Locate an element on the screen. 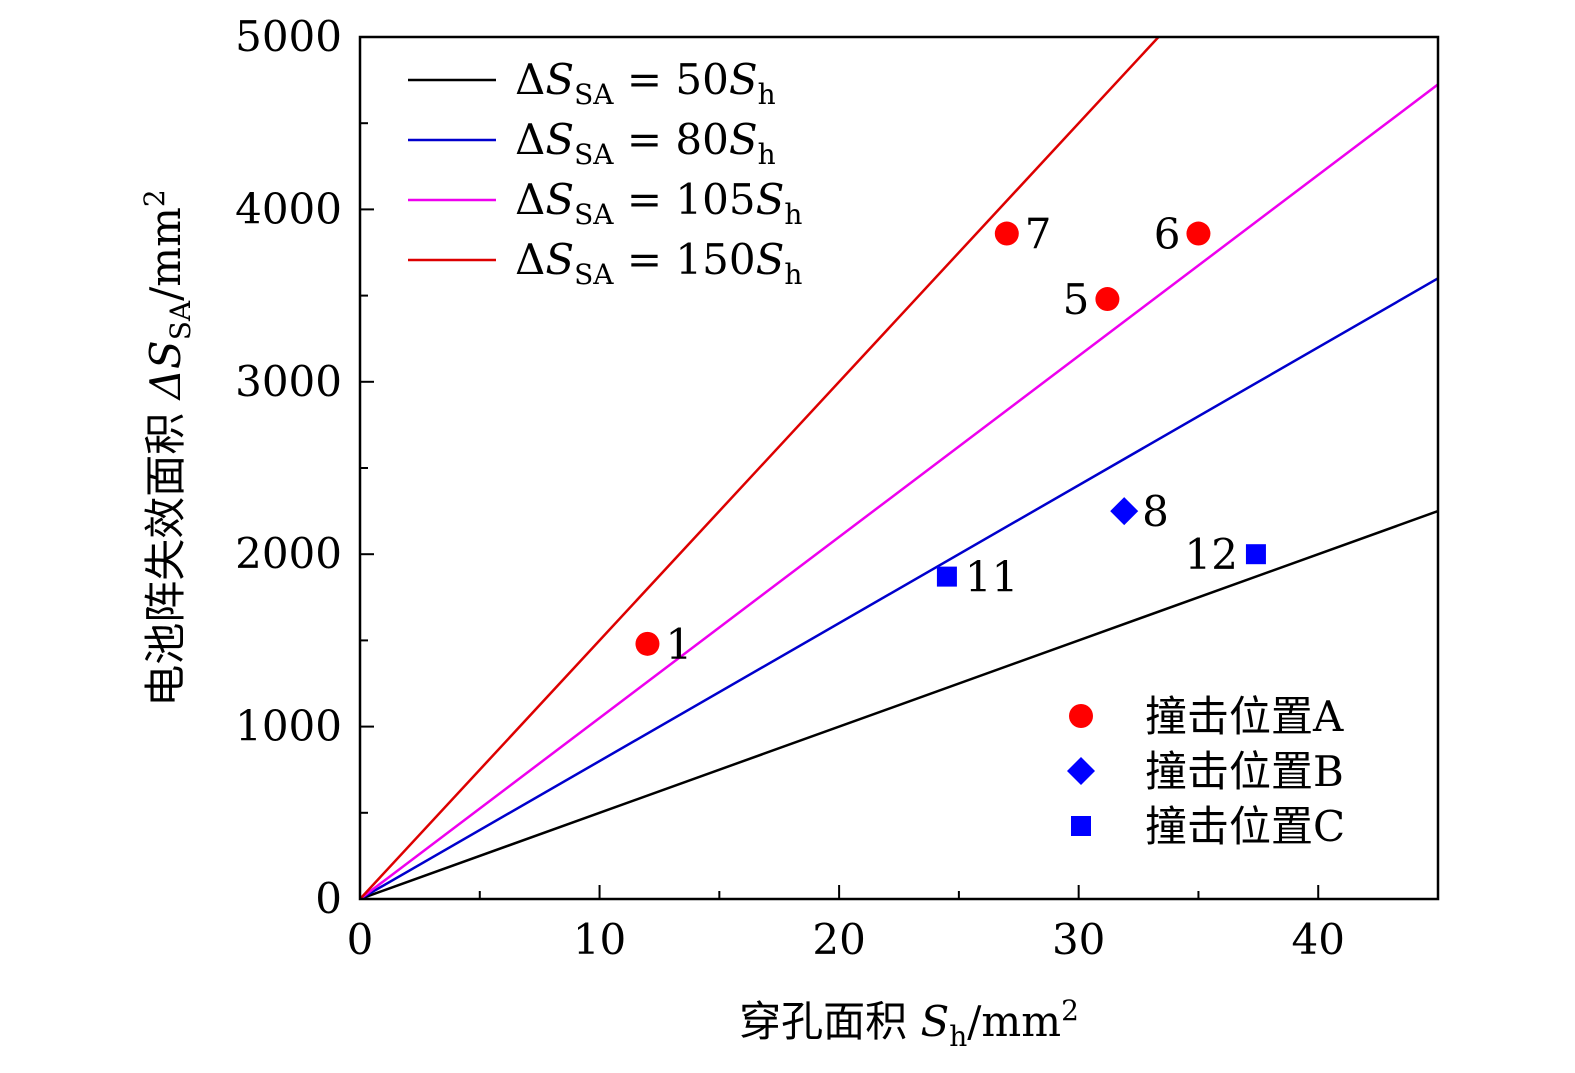 The width and height of the screenshot is (1575, 1073). legend-line-label: ΔSSA = 80Sh is located at coordinates (645, 143).